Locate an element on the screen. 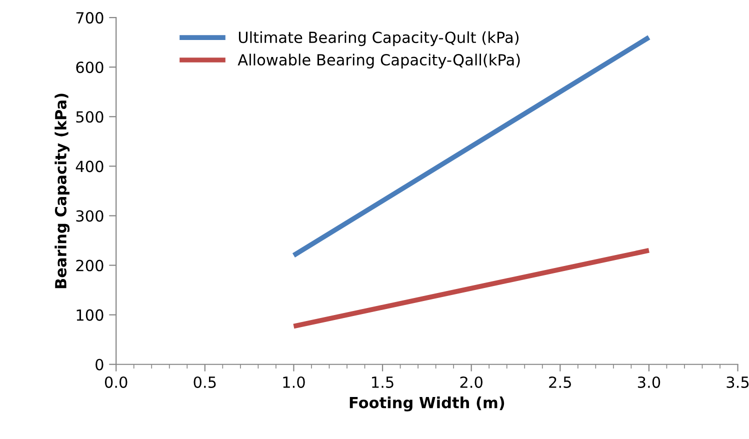 The height and width of the screenshot is (439, 749). y-tick-label: 700 is located at coordinates (90, 18).